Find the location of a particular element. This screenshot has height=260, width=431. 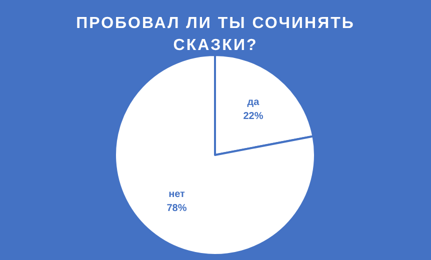

chart-title: ПРОБОВАЛ ЛИ ТЫ СОЧИНЯТЬ СКАЗКИ? is located at coordinates (215, 34).